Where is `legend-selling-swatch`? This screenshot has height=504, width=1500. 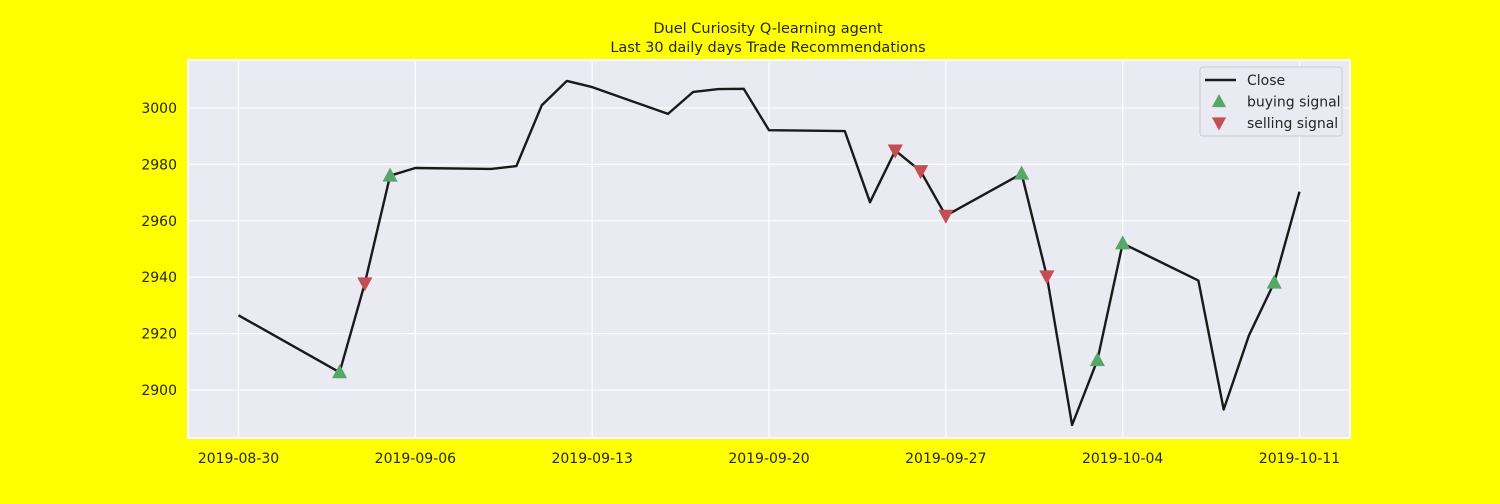
legend-selling-swatch is located at coordinates (1219, 124).